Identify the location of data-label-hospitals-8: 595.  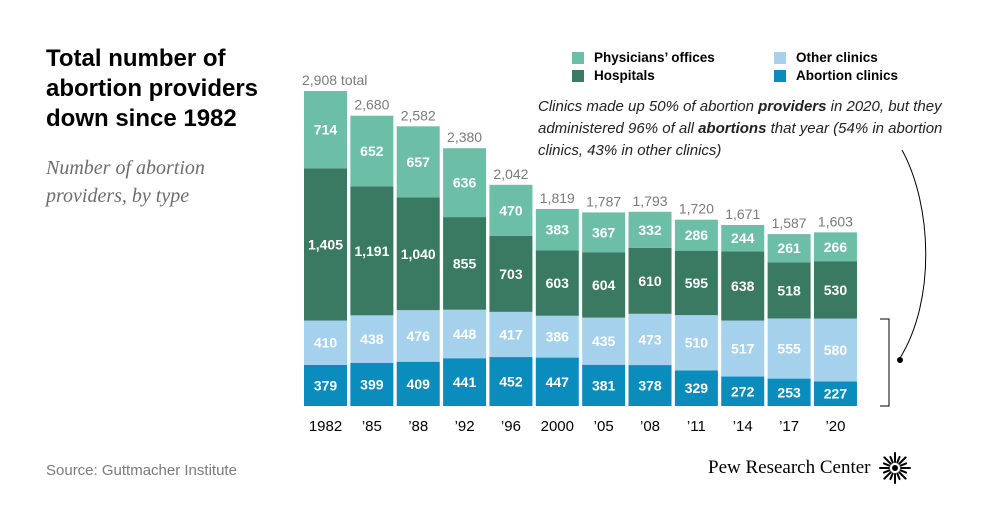
(697, 283).